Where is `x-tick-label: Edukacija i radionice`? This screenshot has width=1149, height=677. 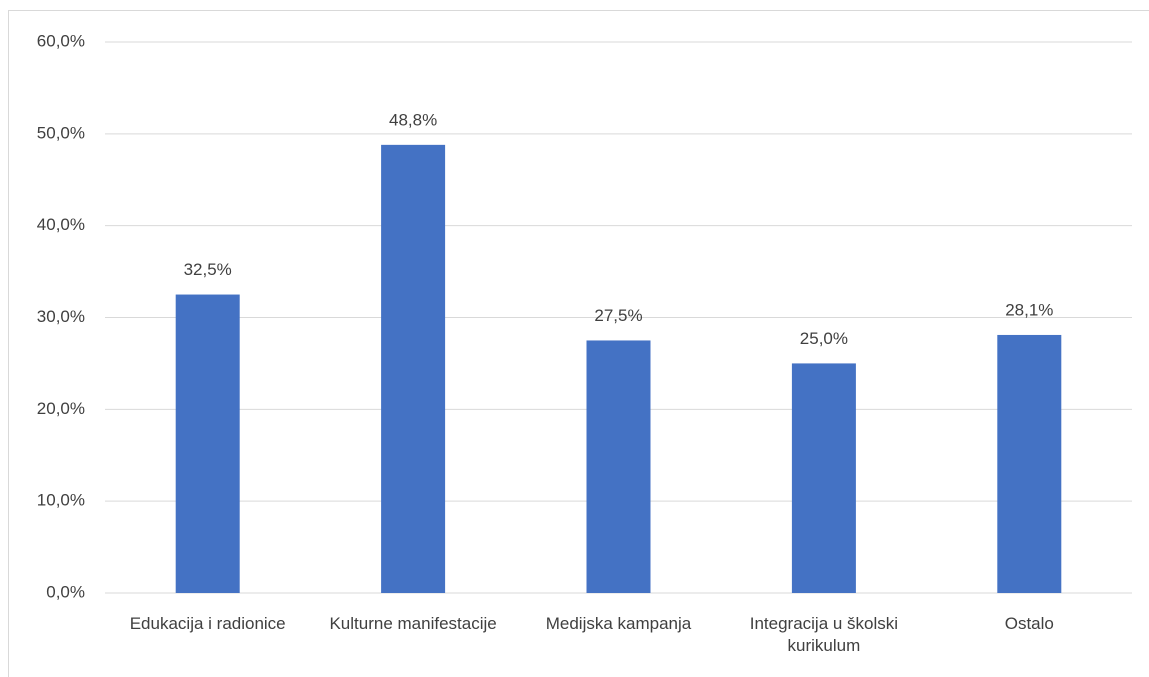 x-tick-label: Edukacija i radionice is located at coordinates (207, 623).